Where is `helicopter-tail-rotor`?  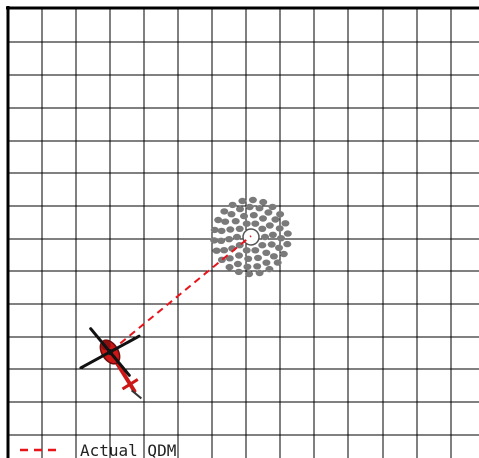
helicopter-tail-rotor is located at coordinates (130, 384).